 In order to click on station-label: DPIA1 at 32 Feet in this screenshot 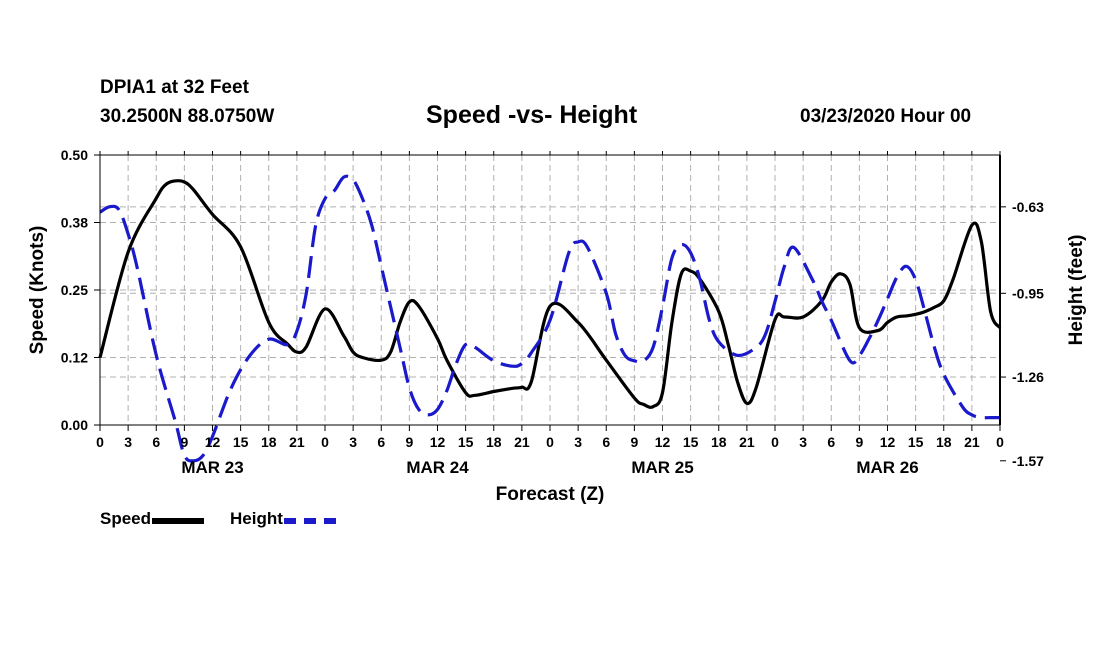, I will do `click(174, 87)`.